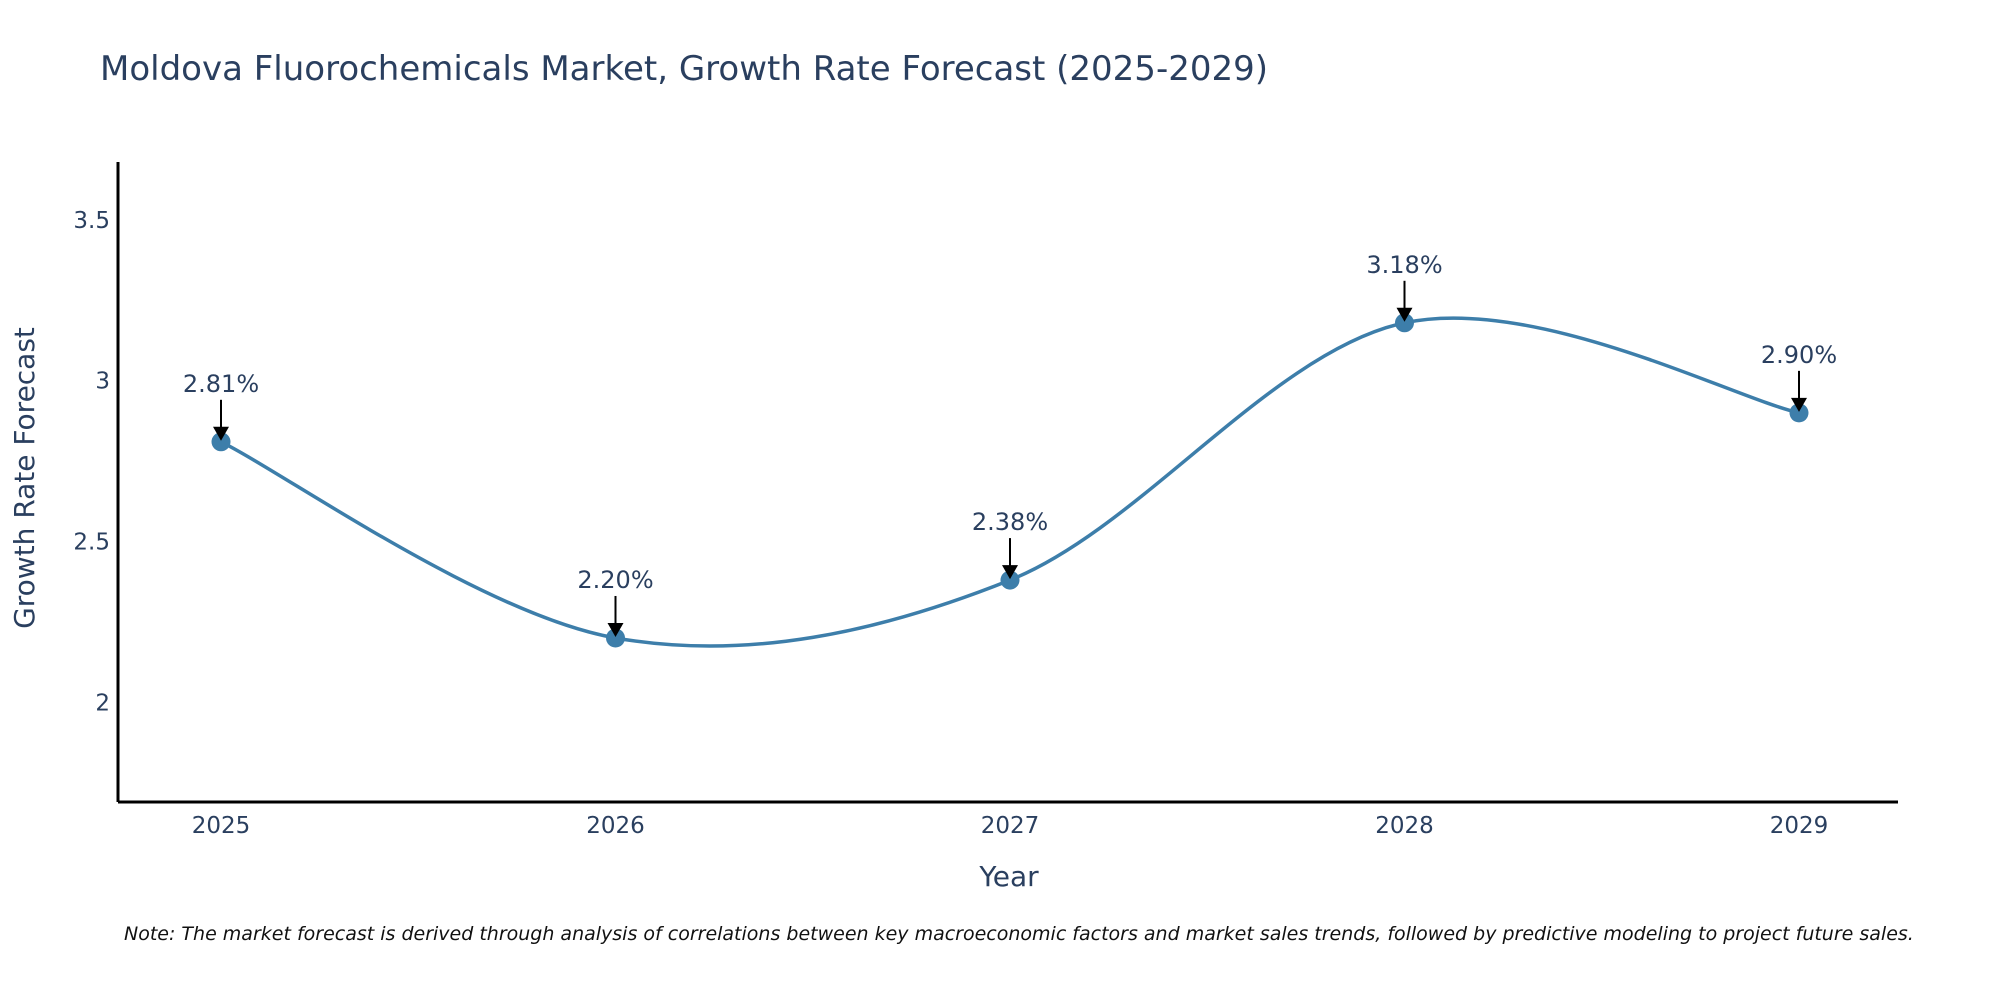 This screenshot has height=1000, width=2000. Describe the element at coordinates (24, 478) in the screenshot. I see `y-axis-title: Growth Rate Forecast` at that location.